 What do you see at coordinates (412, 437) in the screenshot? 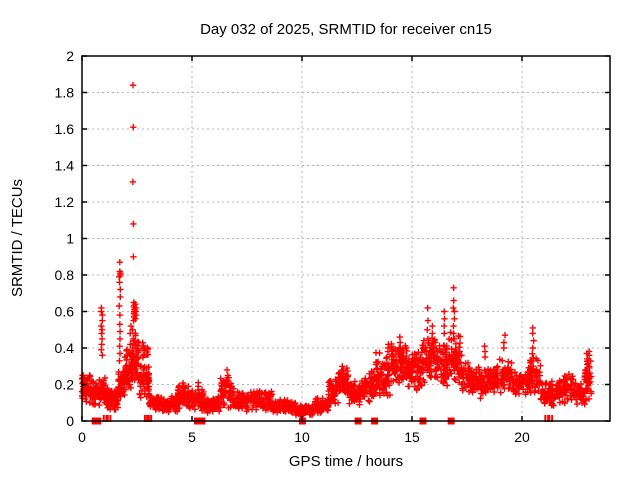
I see `x-tick-label: 15` at bounding box center [412, 437].